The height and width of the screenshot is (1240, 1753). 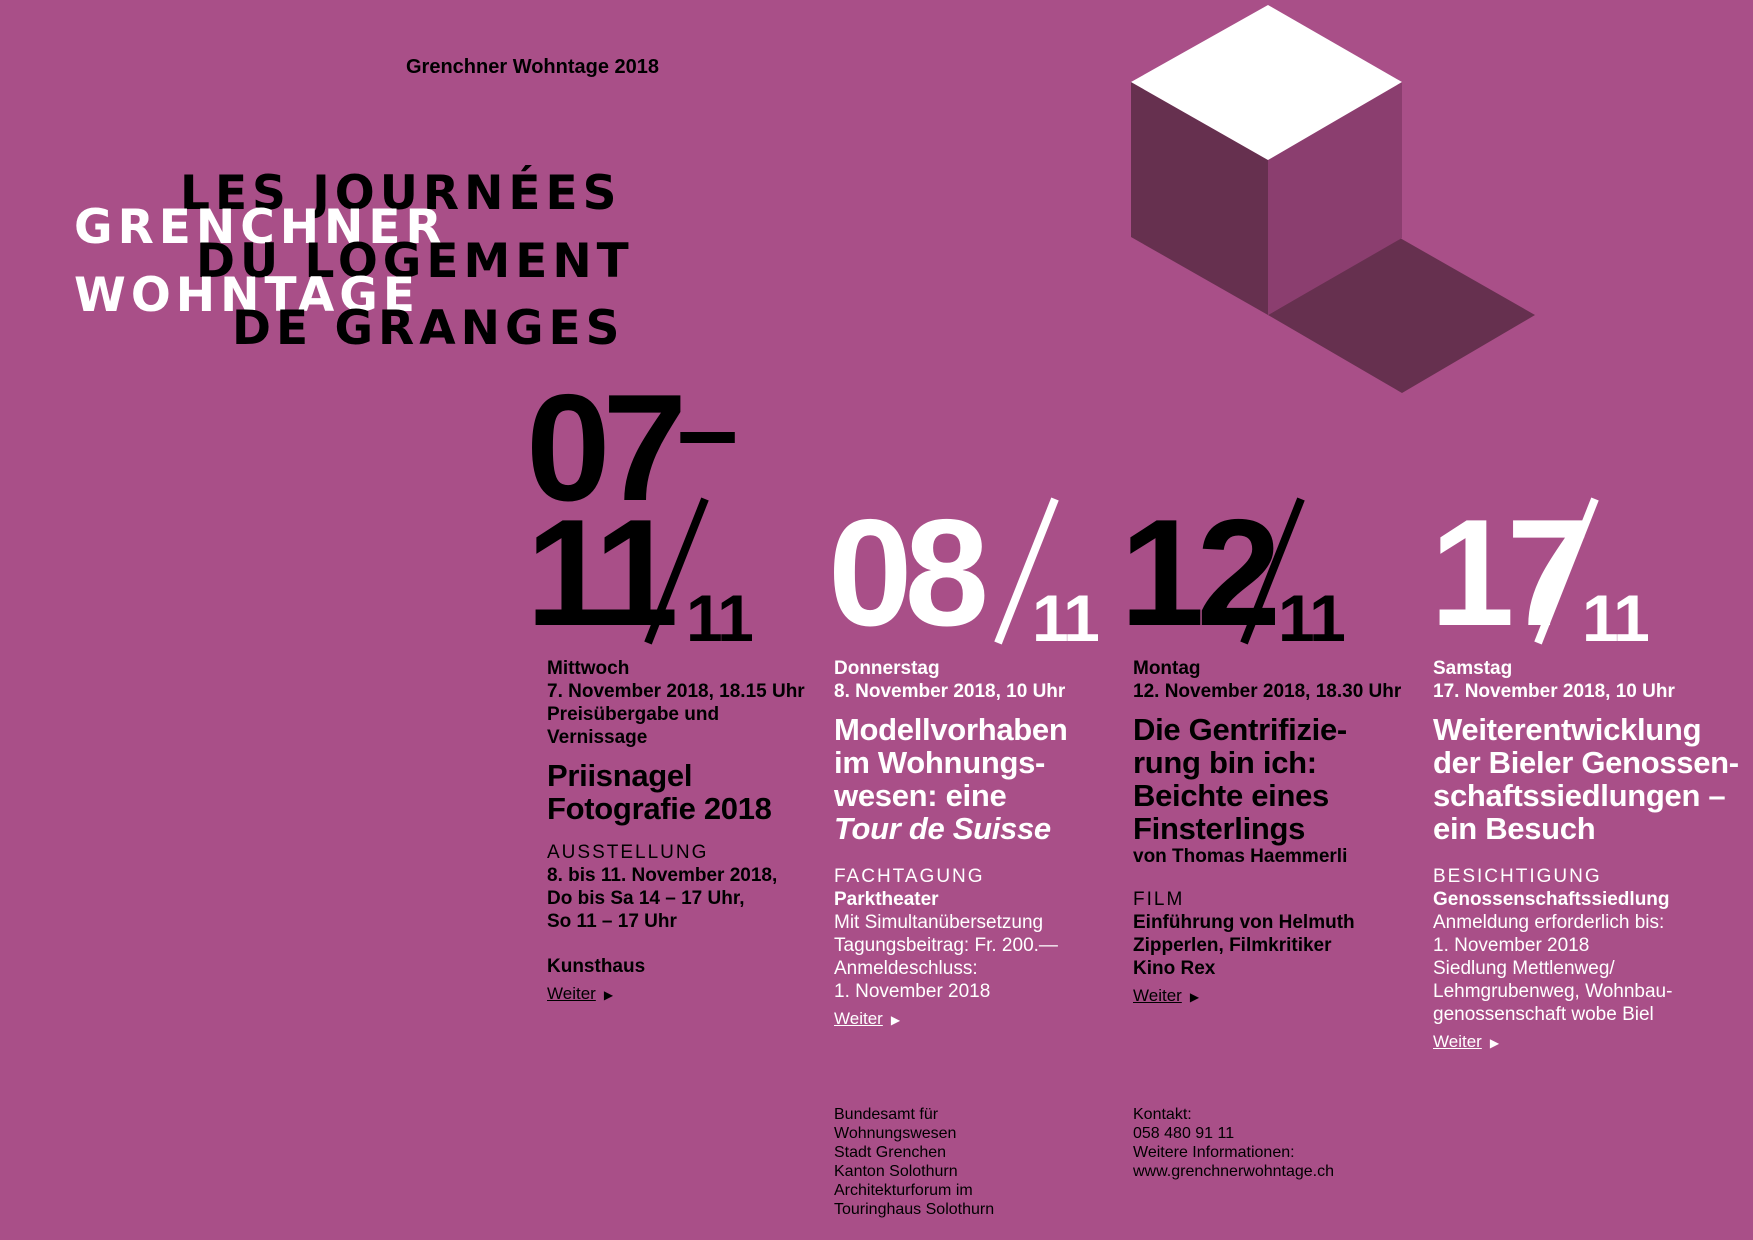 I want to click on event-intro: Preisübergabe und Vernissage, so click(x=633, y=726).